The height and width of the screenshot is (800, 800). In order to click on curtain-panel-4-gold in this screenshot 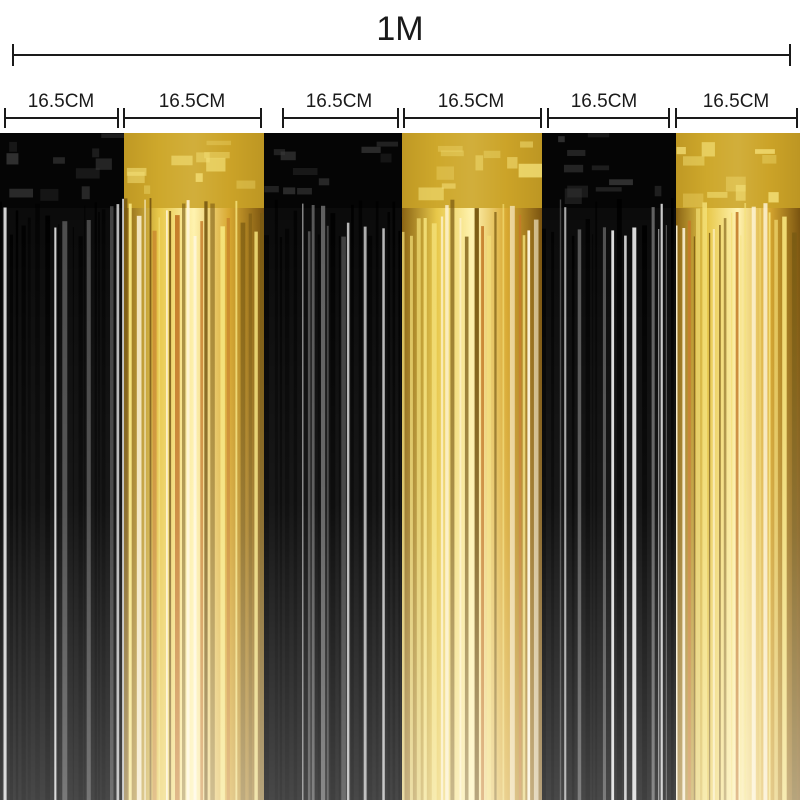, I will do `click(472, 466)`.